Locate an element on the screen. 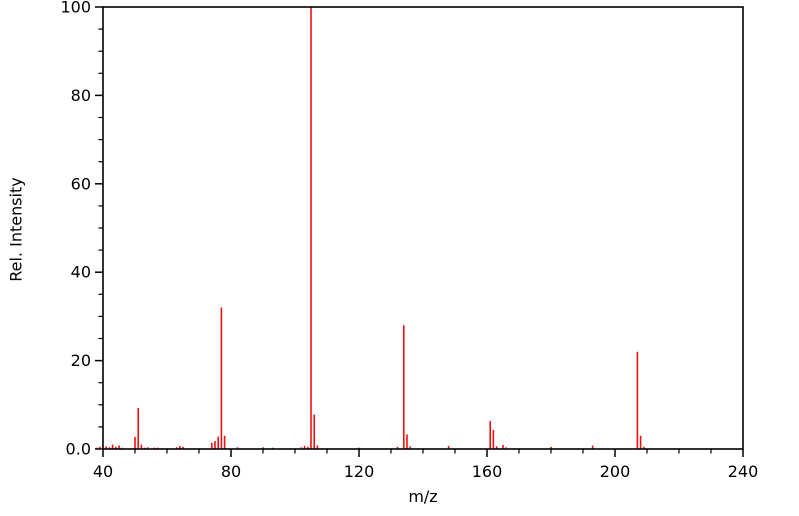 This screenshot has height=516, width=799. x-tick-label: 160 is located at coordinates (487, 471).